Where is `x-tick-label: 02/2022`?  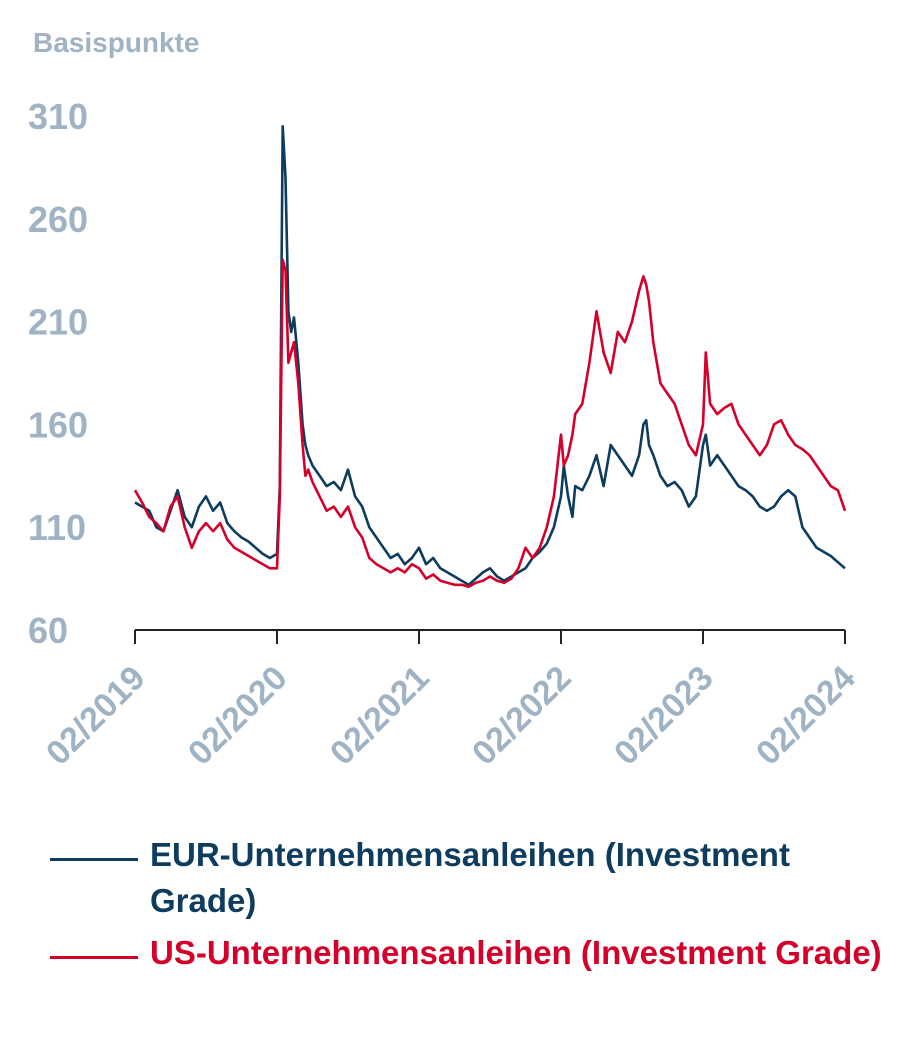 x-tick-label: 02/2022 is located at coordinates (522, 716).